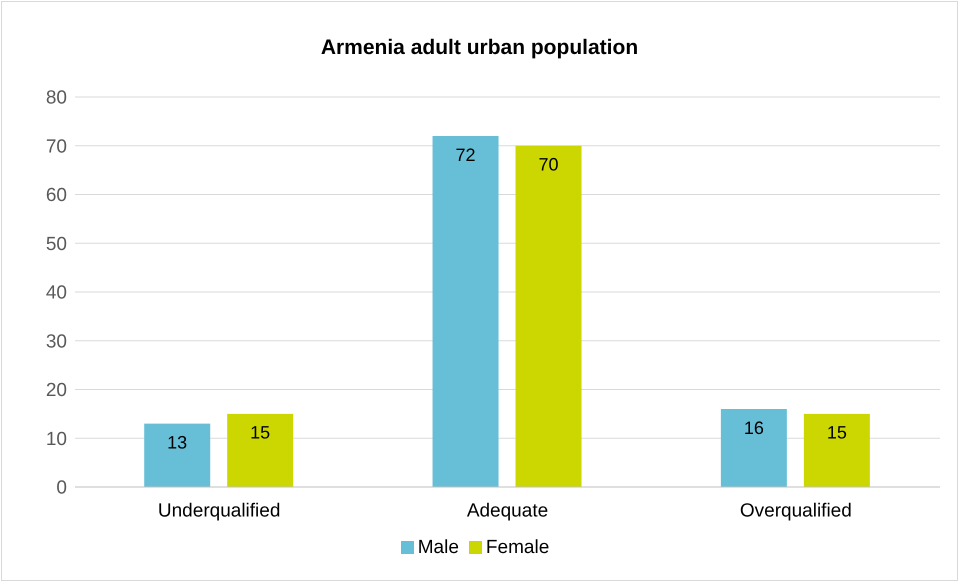  Describe the element at coordinates (548, 164) in the screenshot. I see `data-label: 70` at that location.